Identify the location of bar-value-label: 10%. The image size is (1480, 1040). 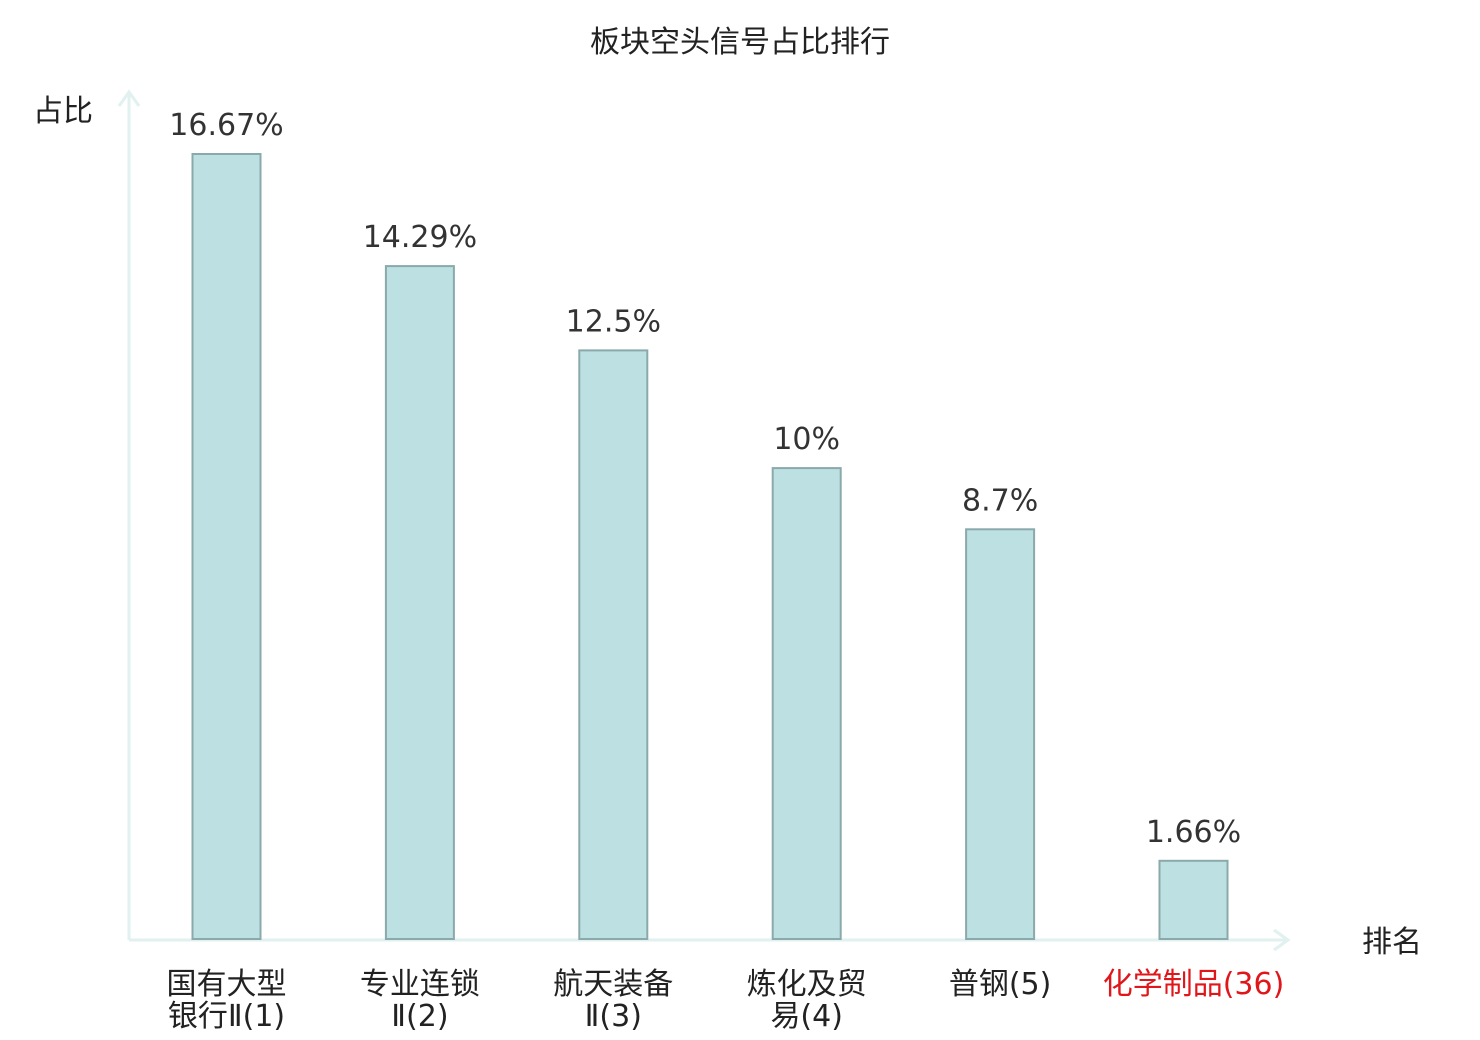
(806, 439).